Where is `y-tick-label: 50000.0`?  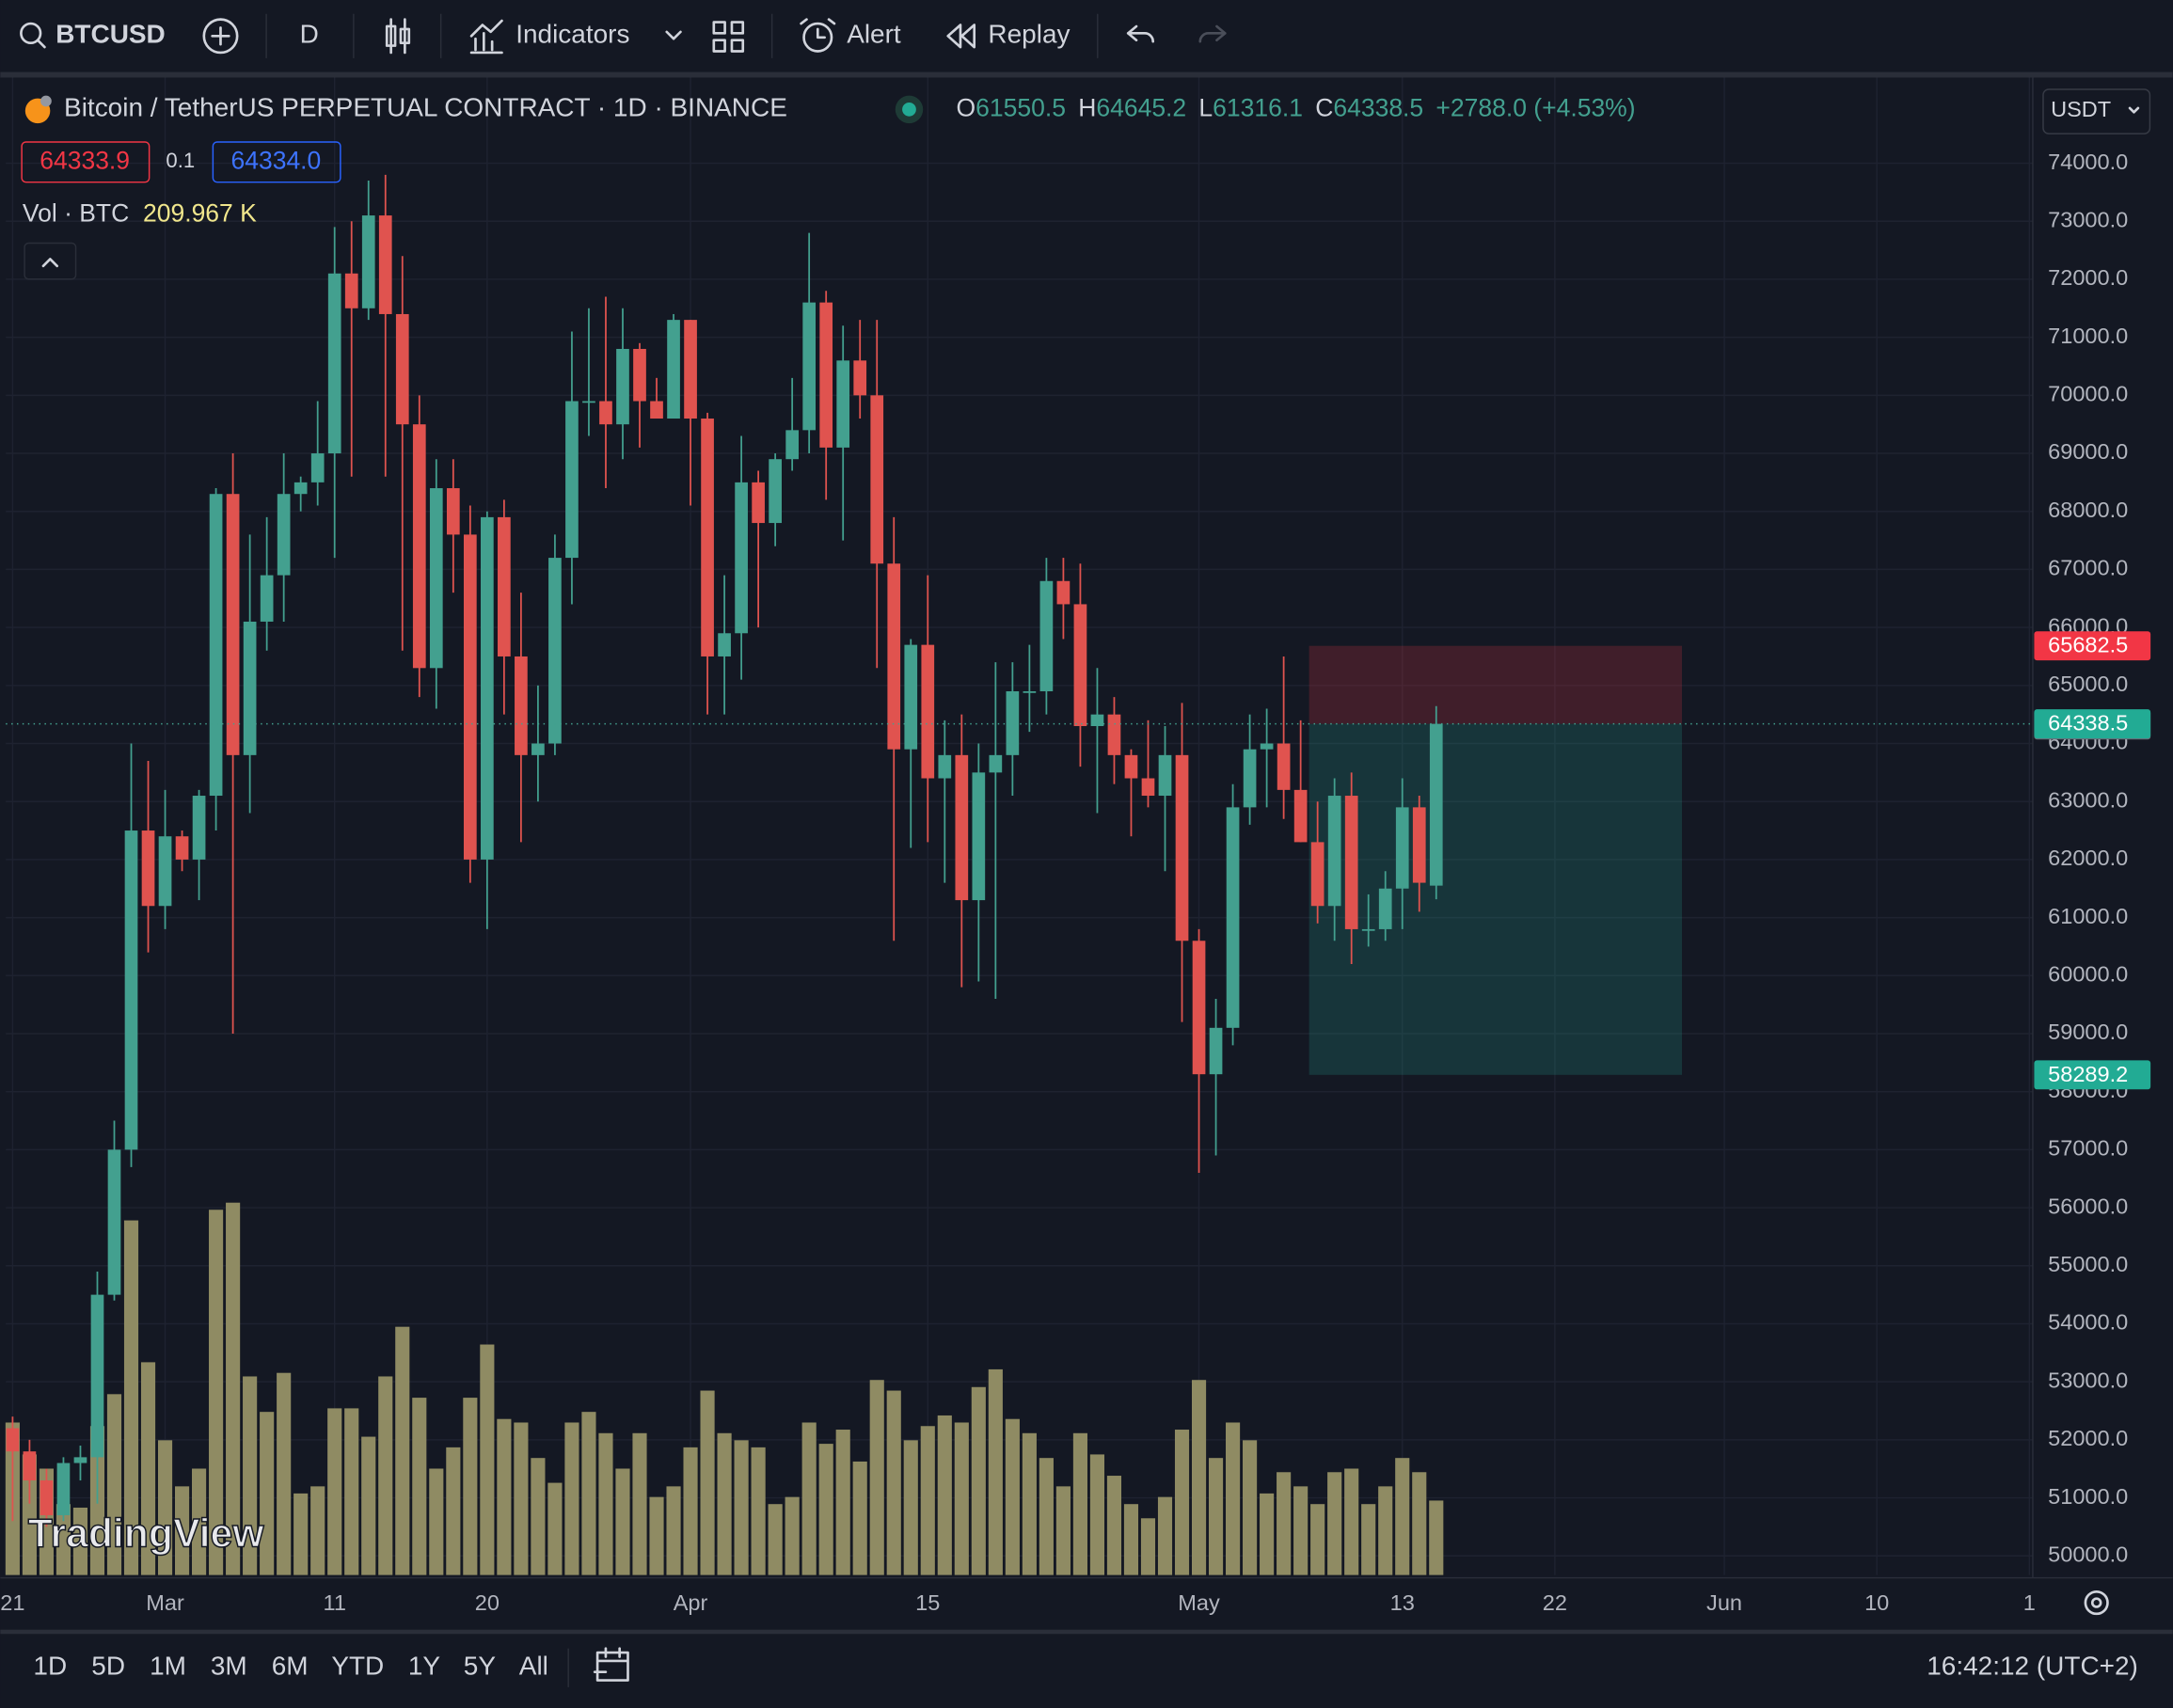 y-tick-label: 50000.0 is located at coordinates (2088, 1554).